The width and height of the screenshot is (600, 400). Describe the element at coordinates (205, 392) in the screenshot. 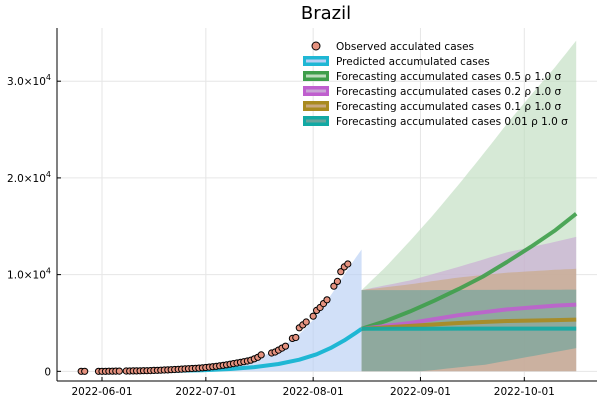

I see `x-tick-label: 2022-07-01` at that location.